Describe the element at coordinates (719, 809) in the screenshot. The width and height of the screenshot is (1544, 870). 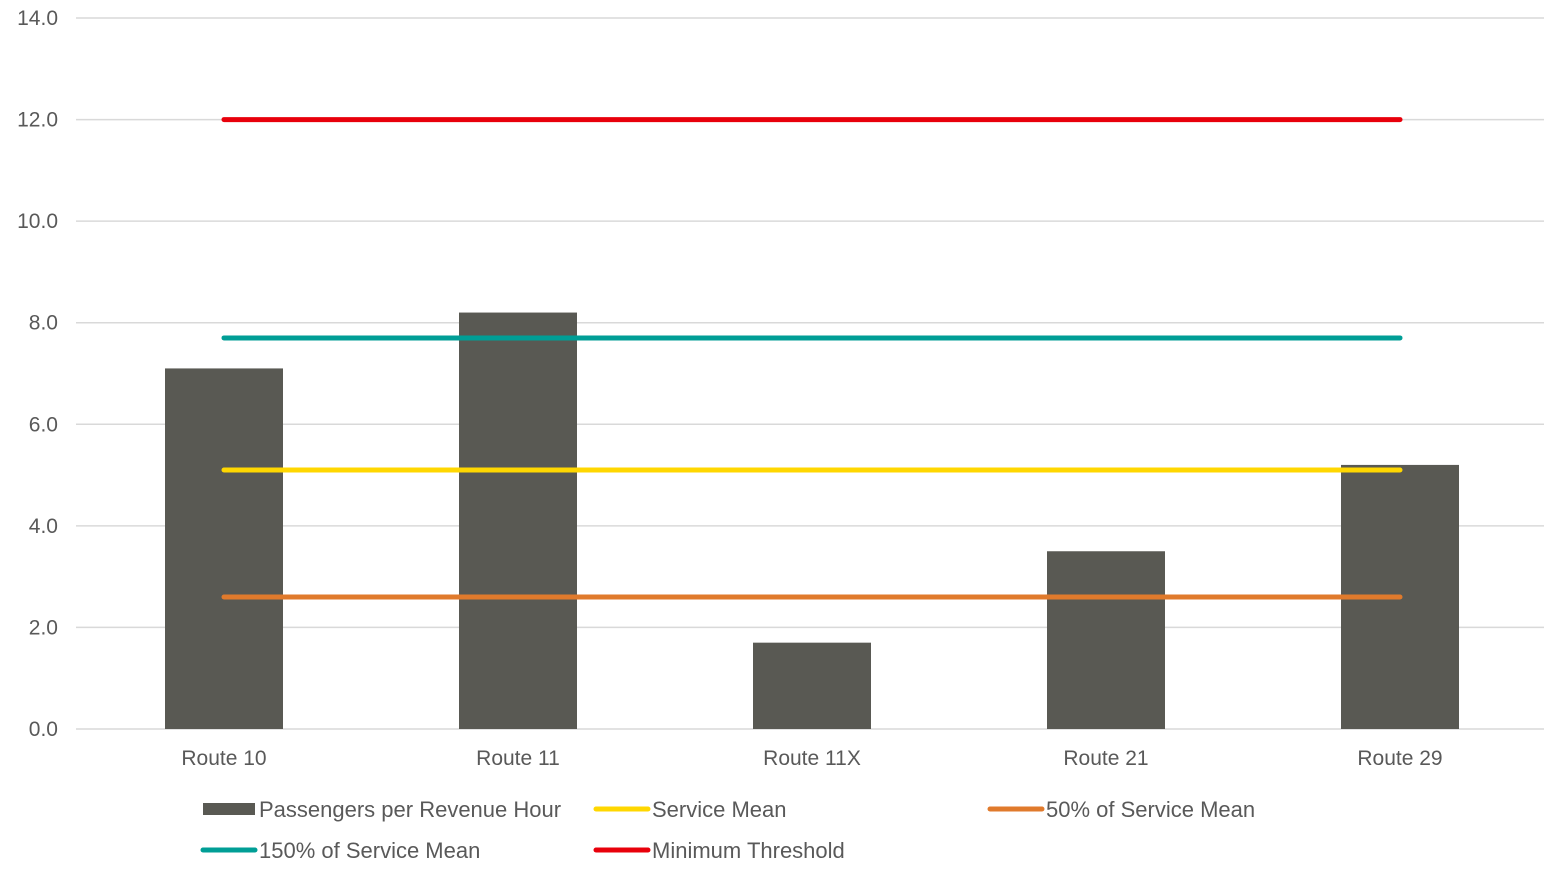
I see `legend-label: Service Mean` at that location.